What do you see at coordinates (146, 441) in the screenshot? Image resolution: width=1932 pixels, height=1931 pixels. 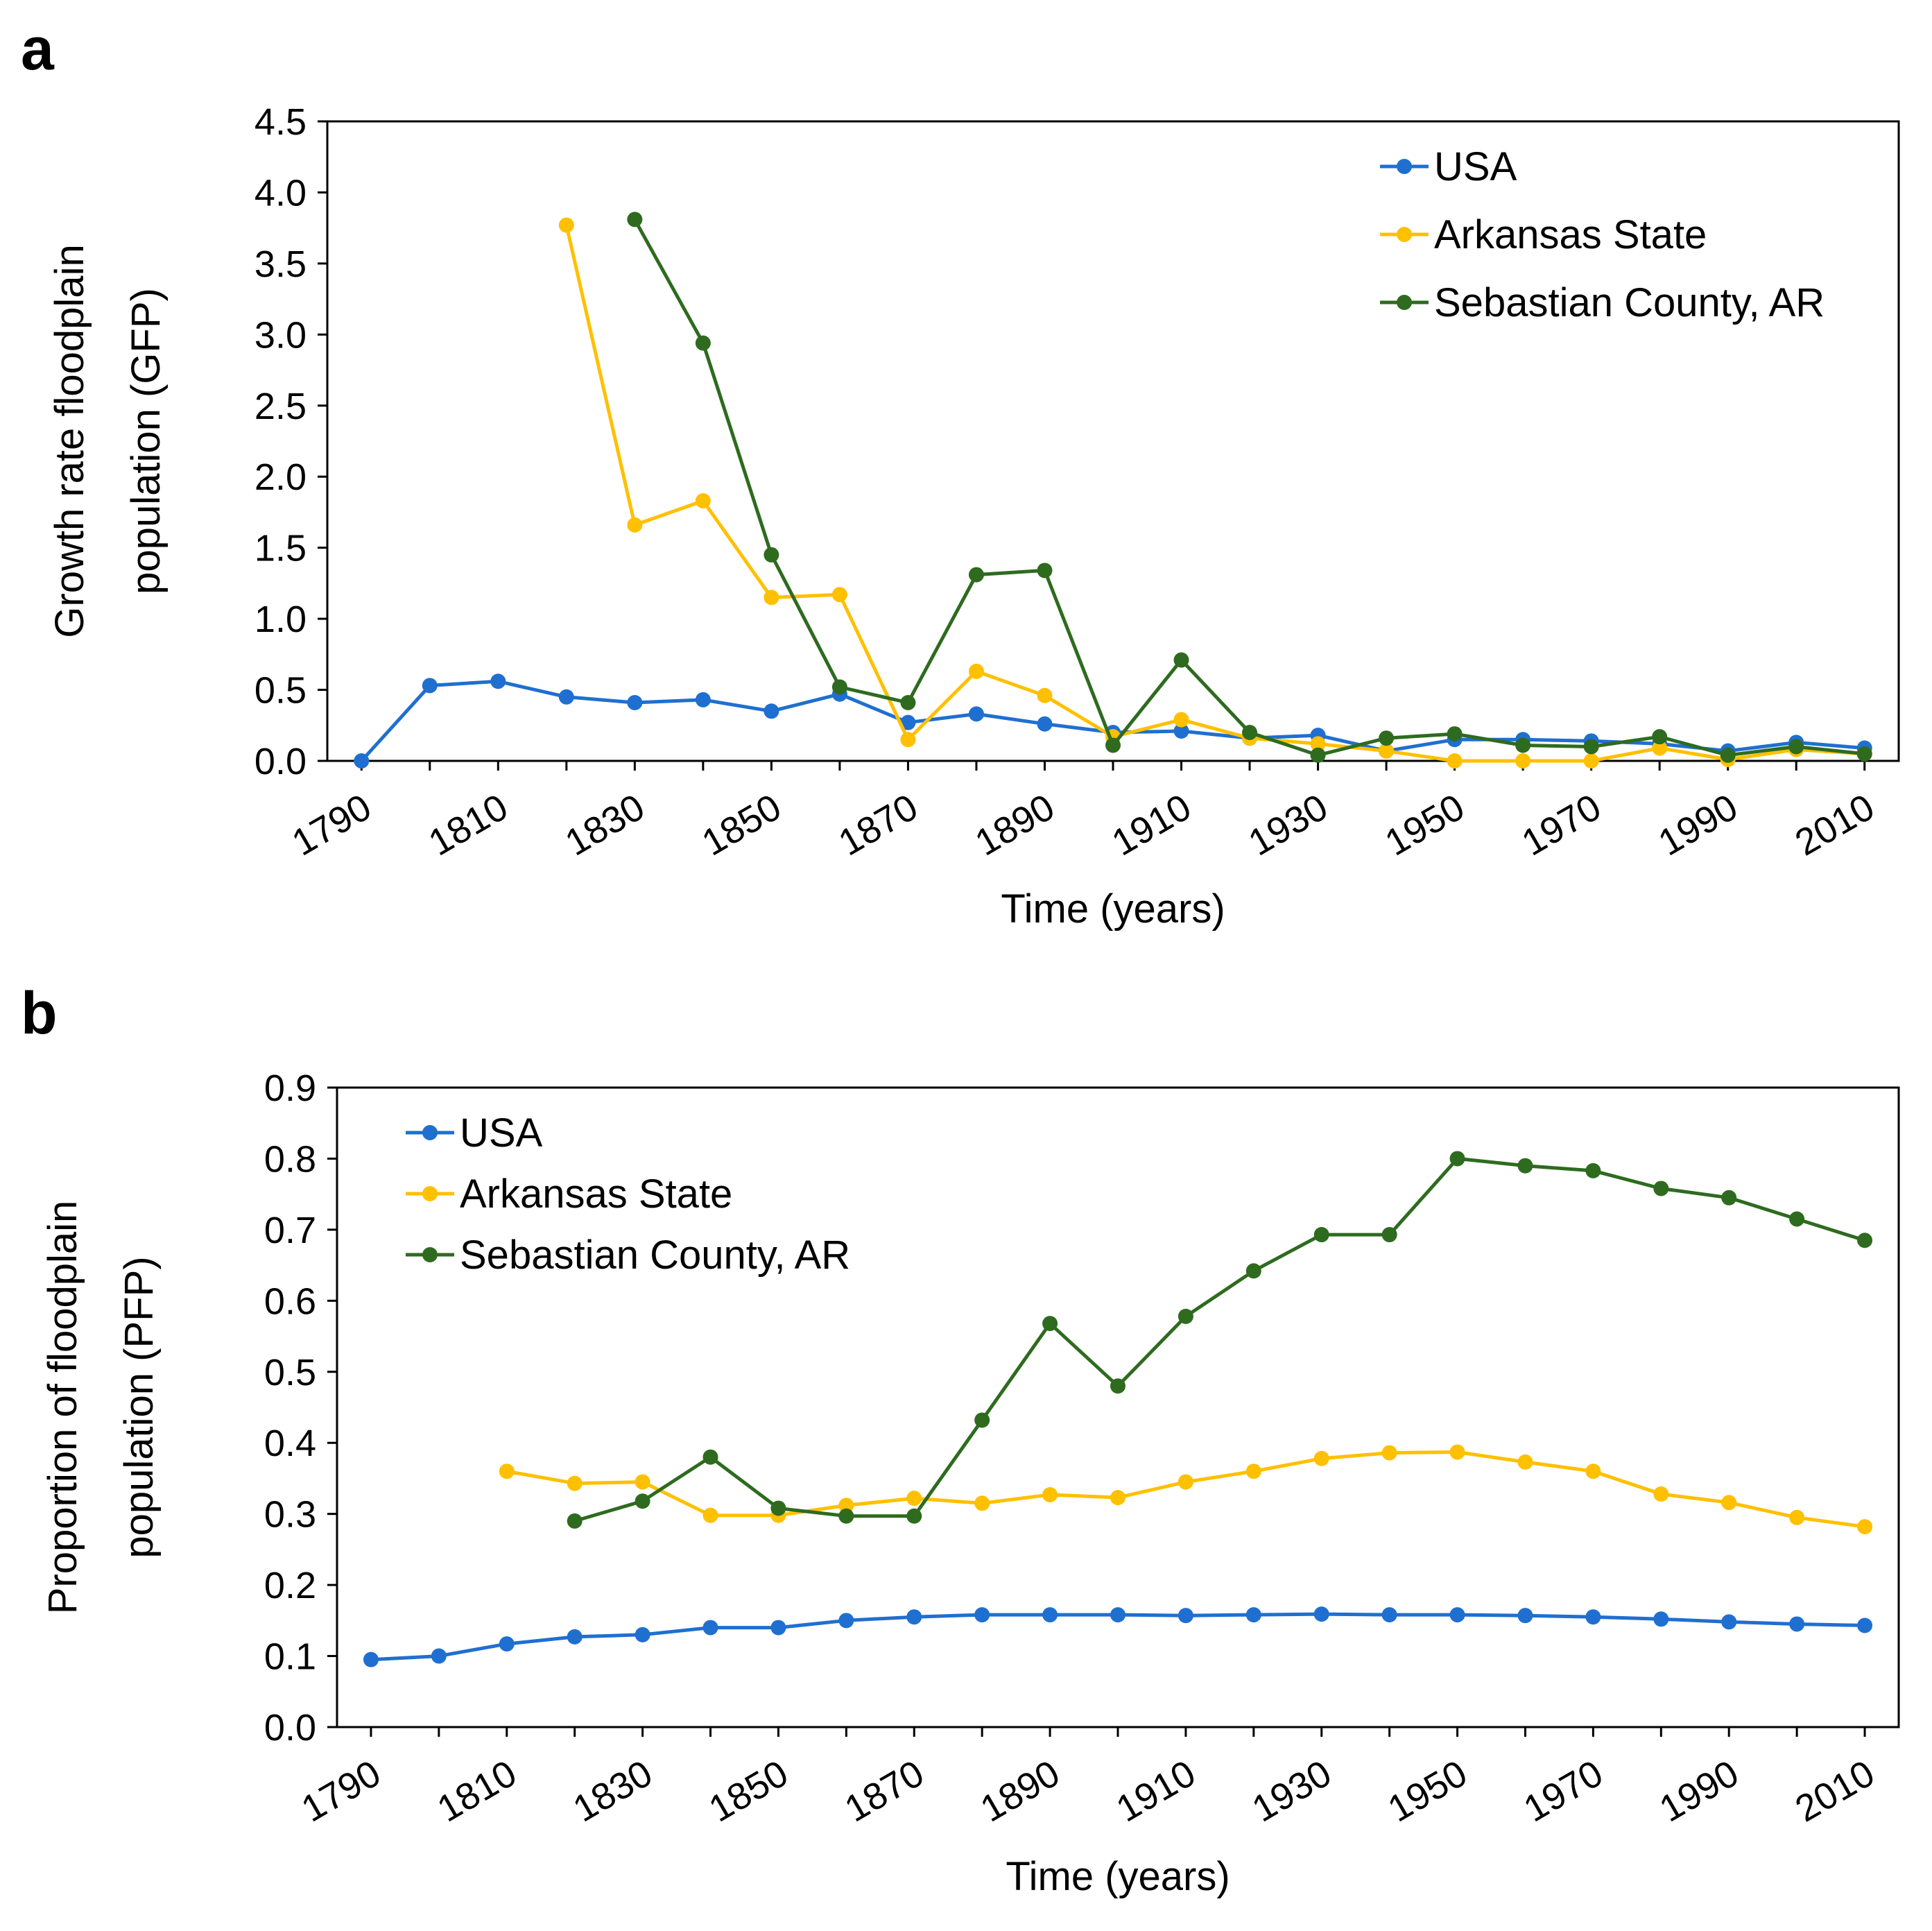 I see `y-axis-title-line: population (GFP)` at bounding box center [146, 441].